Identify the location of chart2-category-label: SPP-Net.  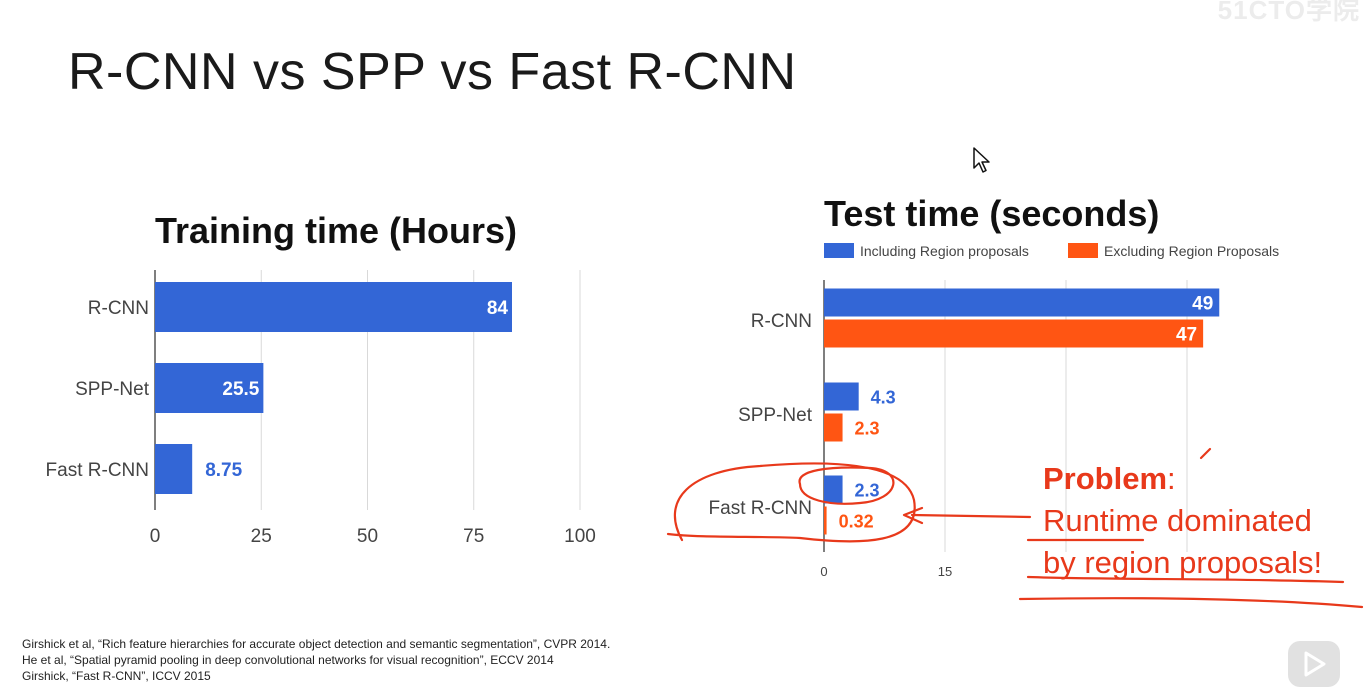
(775, 415).